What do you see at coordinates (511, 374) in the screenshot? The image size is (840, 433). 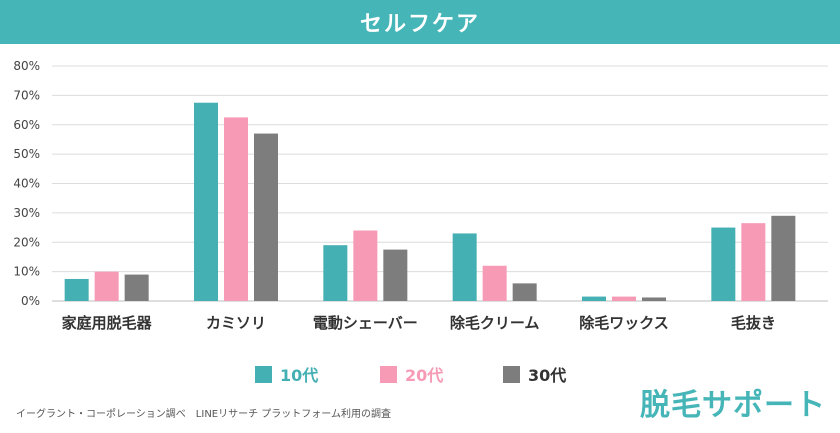 I see `legend-swatch-30s` at bounding box center [511, 374].